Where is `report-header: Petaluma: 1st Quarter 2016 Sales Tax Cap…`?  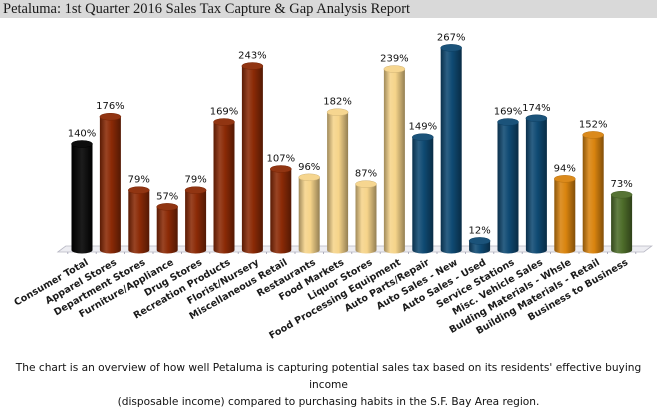 report-header: Petaluma: 1st Quarter 2016 Sales Tax Cap… is located at coordinates (328, 9).